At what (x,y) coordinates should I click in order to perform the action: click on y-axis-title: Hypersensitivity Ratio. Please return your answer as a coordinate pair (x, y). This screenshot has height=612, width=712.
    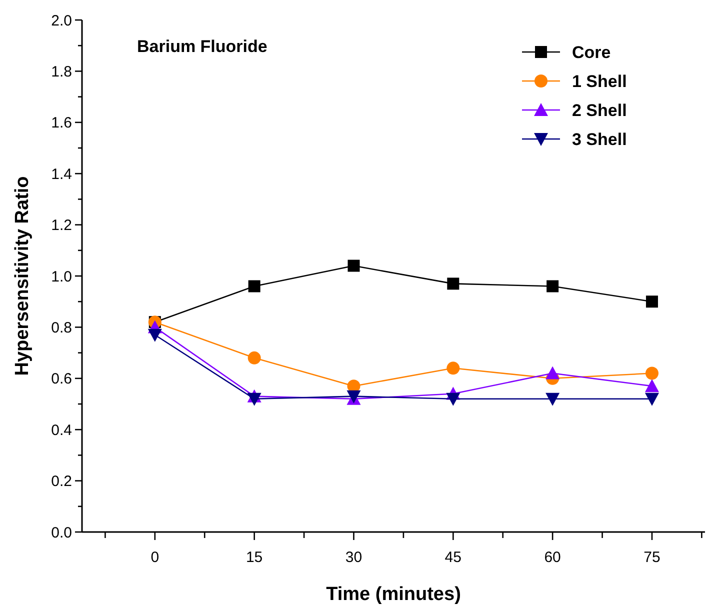
    Looking at the image, I should click on (22, 276).